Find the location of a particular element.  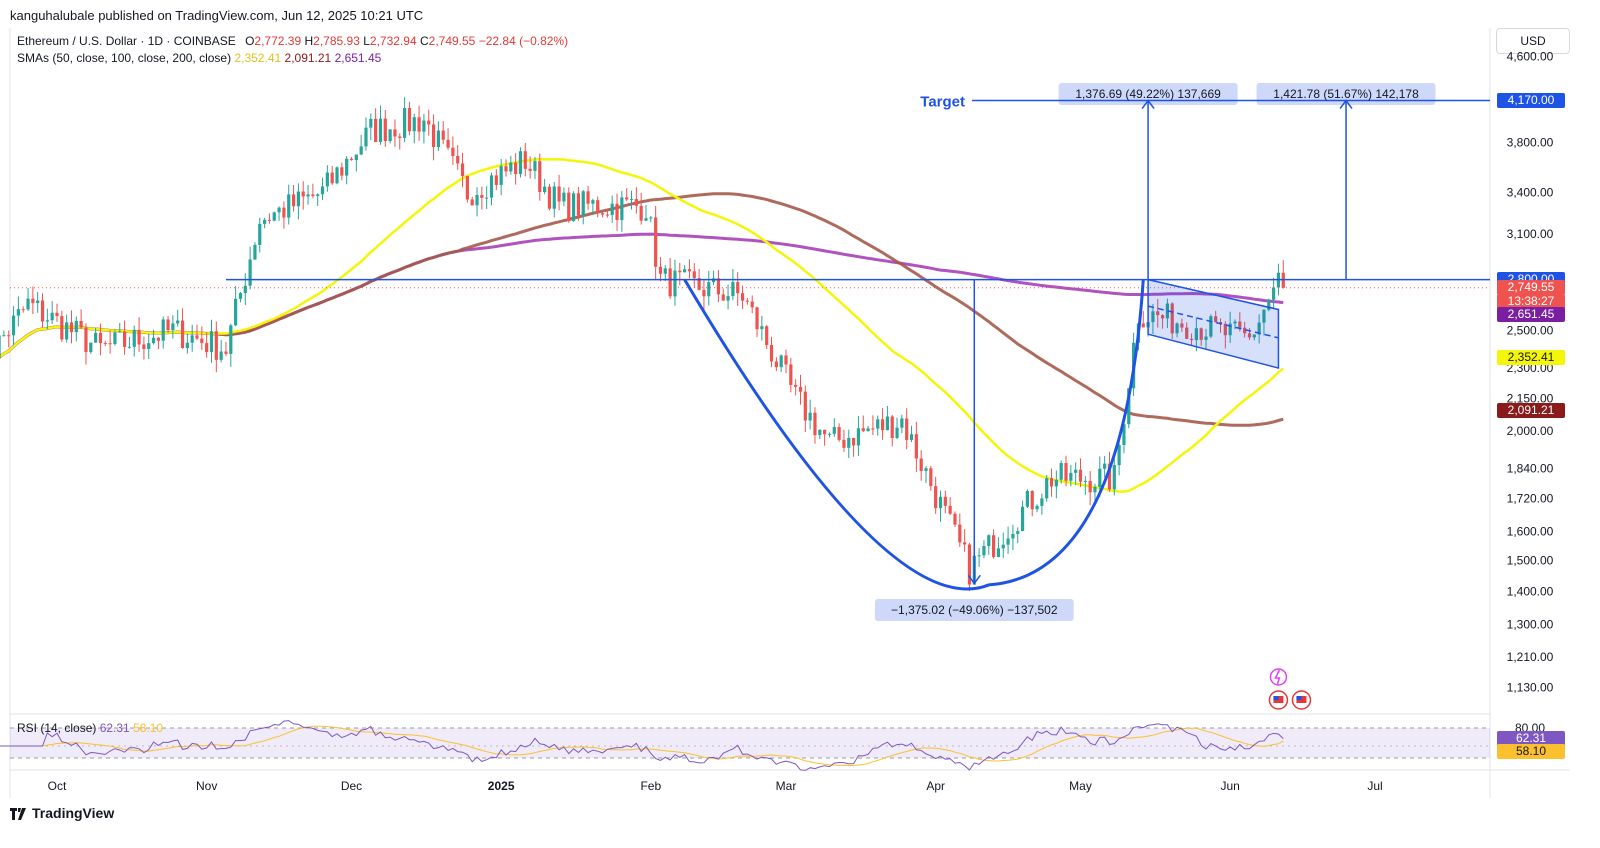

price-axis-tag: 4,170.00 is located at coordinates (1531, 101).